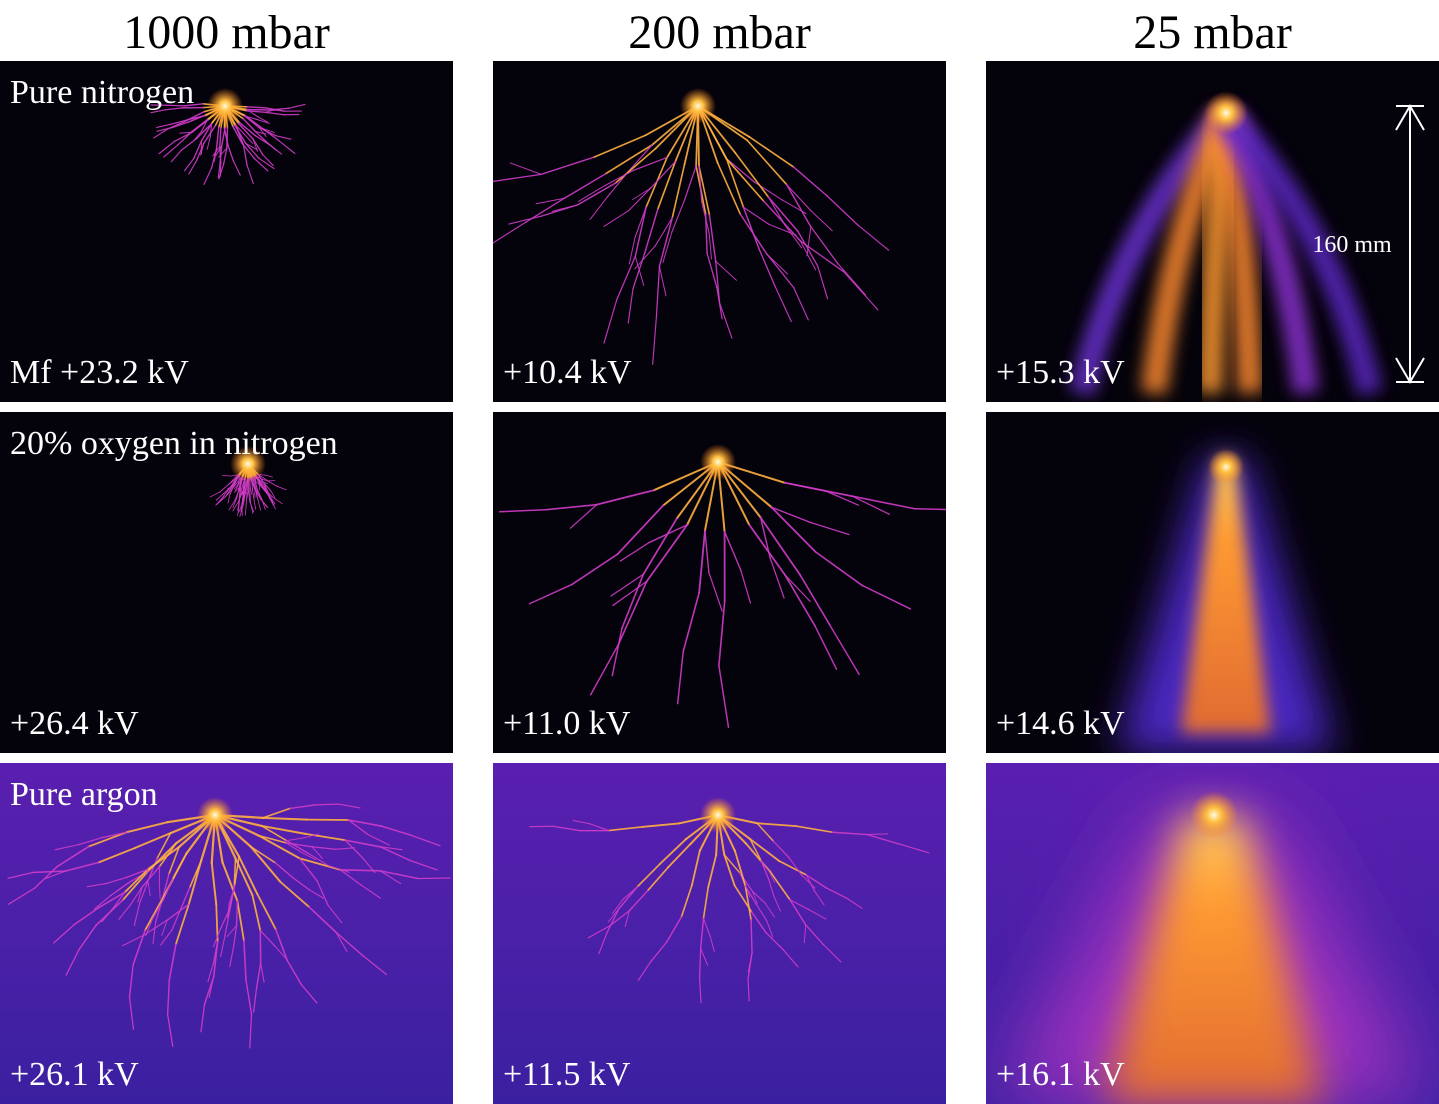 This screenshot has height=1104, width=1439. Describe the element at coordinates (102, 92) in the screenshot. I see `row-label: Pure nitrogen` at that location.